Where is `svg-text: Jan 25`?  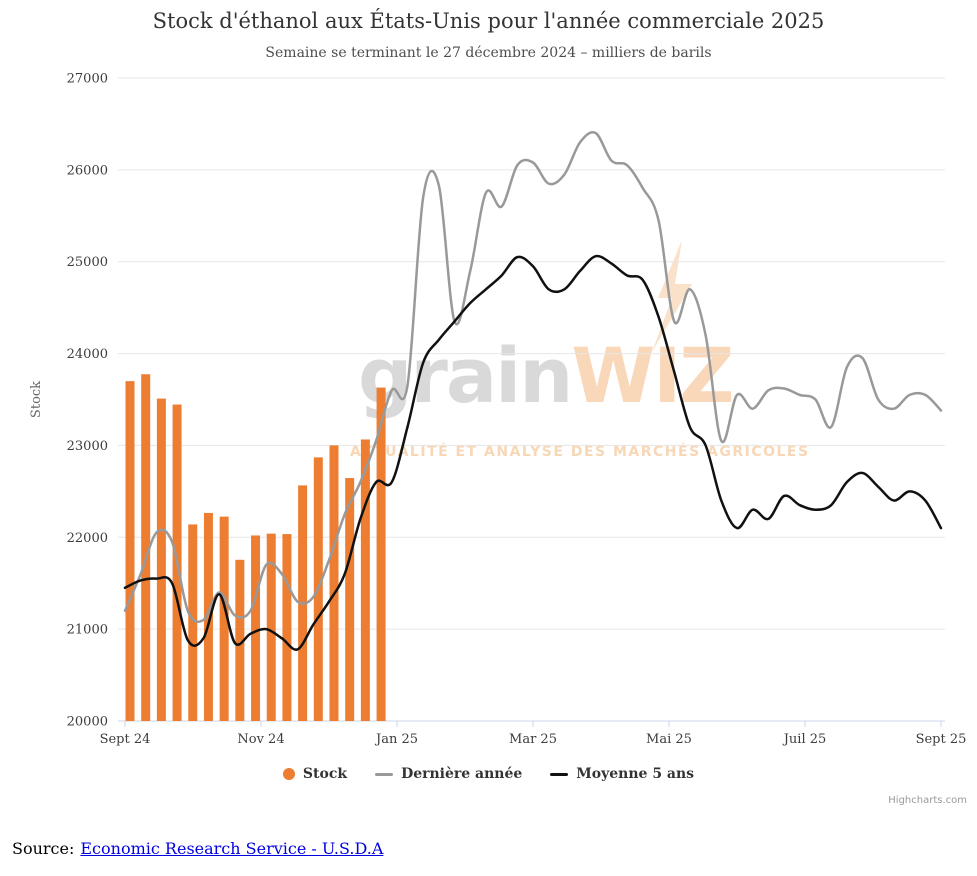
svg-text: Jan 25 is located at coordinates (396, 739).